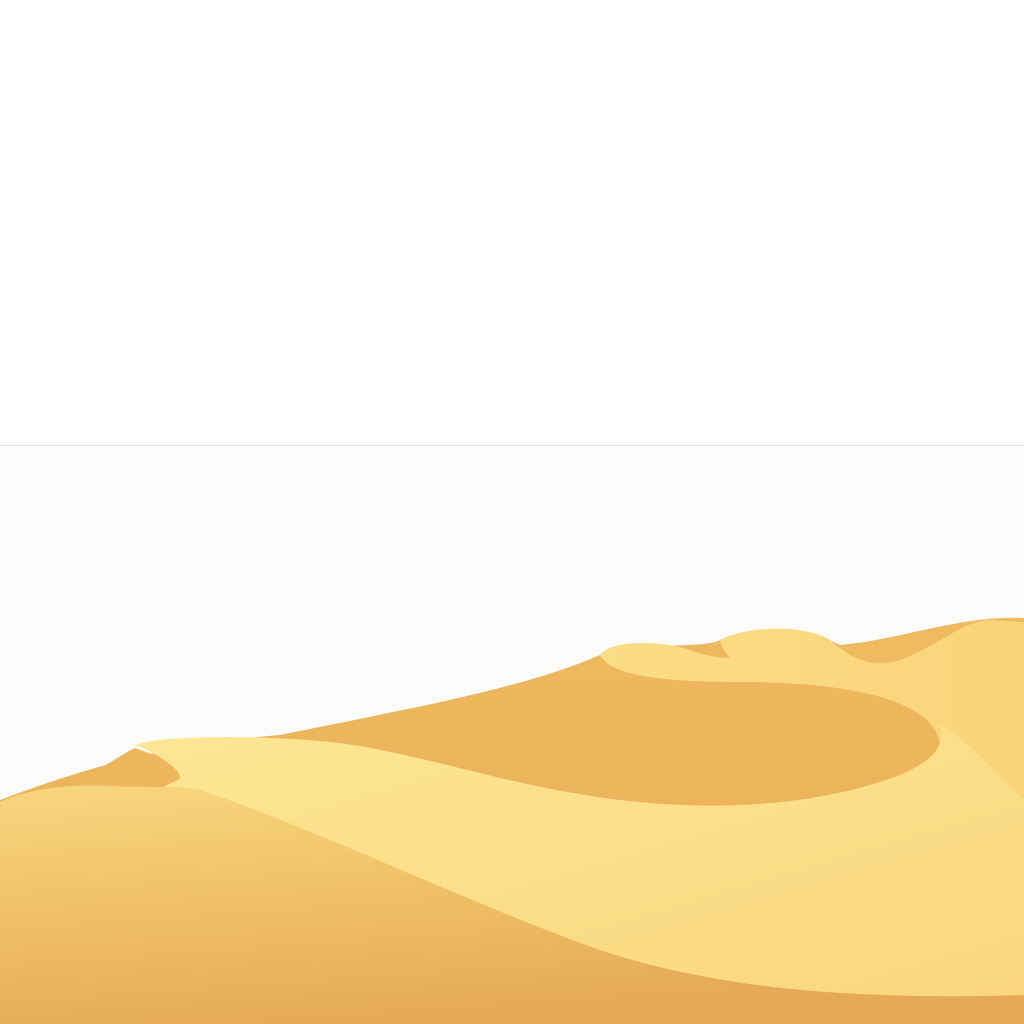 Image resolution: width=1024 pixels, height=1024 pixels. Describe the element at coordinates (512, 445) in the screenshot. I see `horizon-line` at that location.